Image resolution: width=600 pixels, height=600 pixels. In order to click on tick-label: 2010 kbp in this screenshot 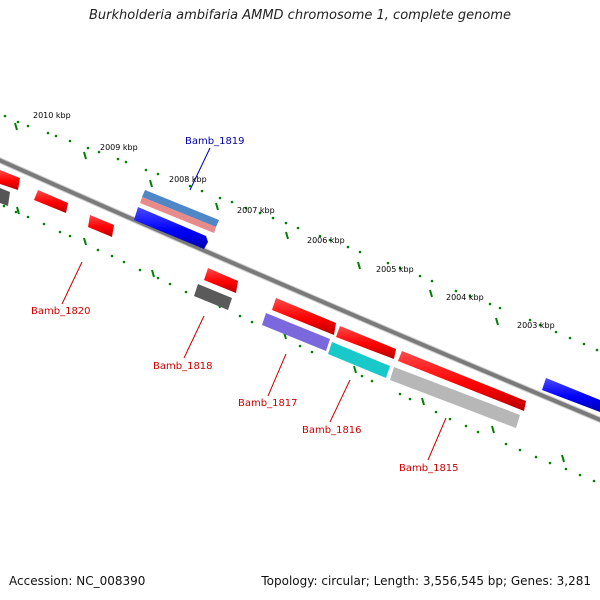, I will do `click(52, 115)`.